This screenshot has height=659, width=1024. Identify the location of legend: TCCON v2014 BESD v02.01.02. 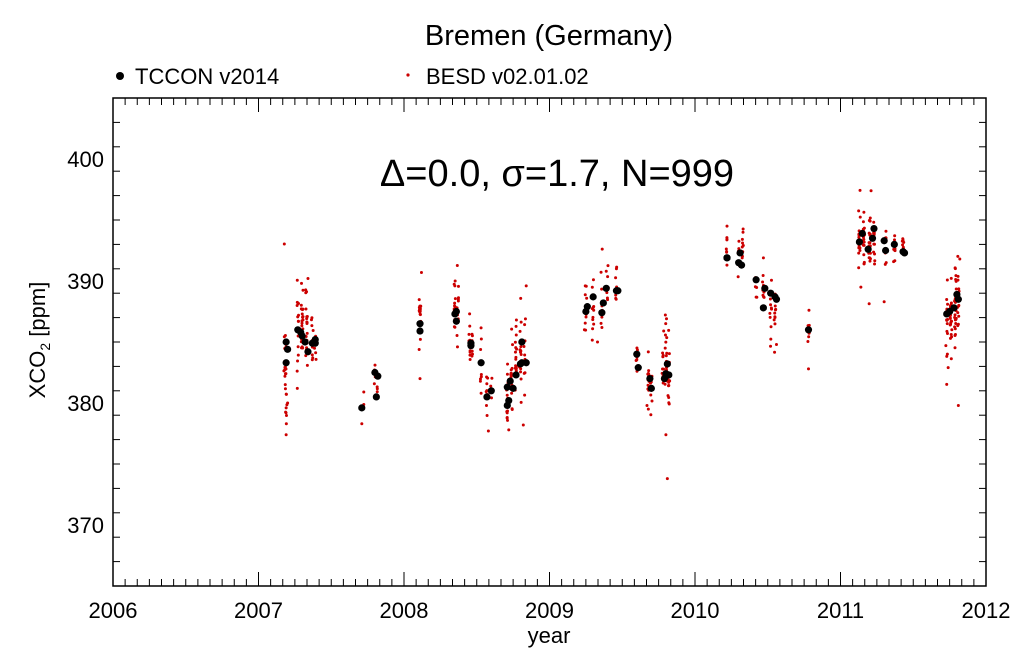
(352, 76).